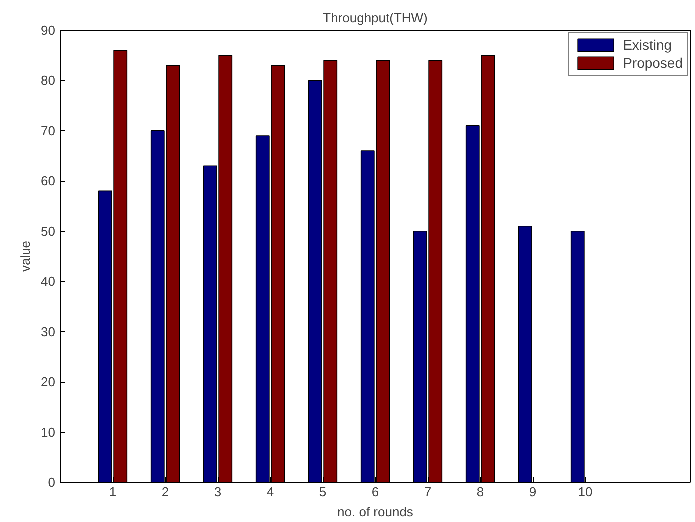 The image size is (695, 522). Describe the element at coordinates (26, 256) in the screenshot. I see `y-axis-title: value` at that location.